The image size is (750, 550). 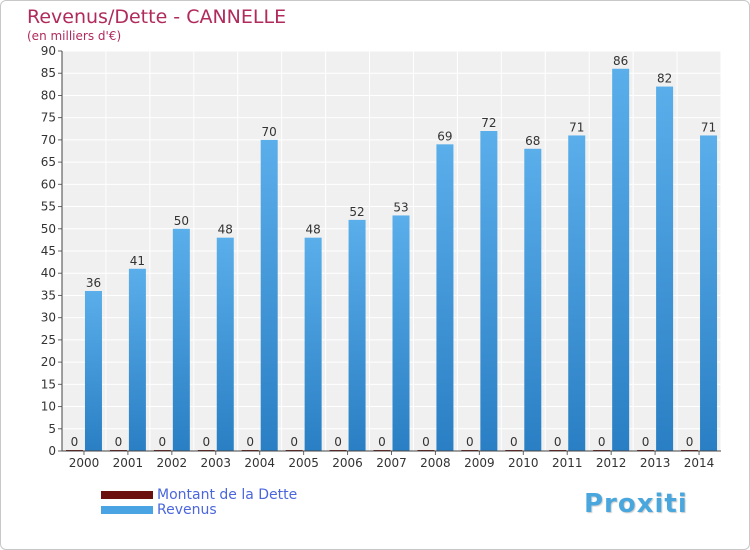 What do you see at coordinates (48, 295) in the screenshot?
I see `y-tick-label: 35` at bounding box center [48, 295].